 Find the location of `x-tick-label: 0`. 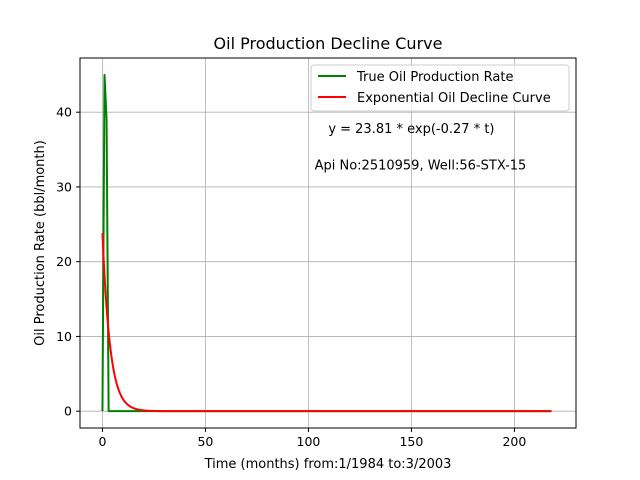

x-tick-label: 0 is located at coordinates (102, 441).